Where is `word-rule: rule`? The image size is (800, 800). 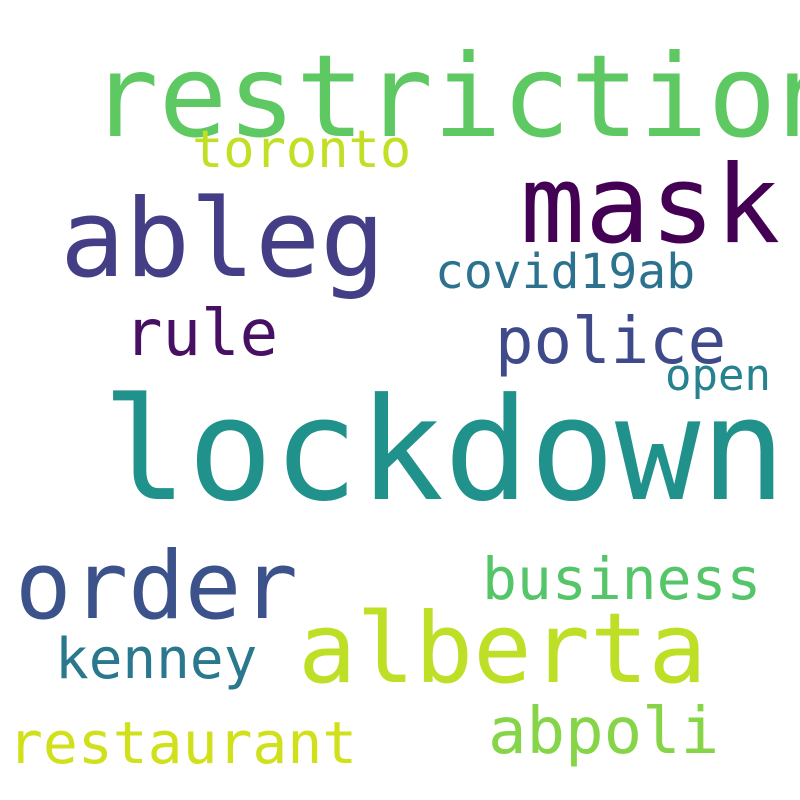
word-rule: rule is located at coordinates (201, 334).